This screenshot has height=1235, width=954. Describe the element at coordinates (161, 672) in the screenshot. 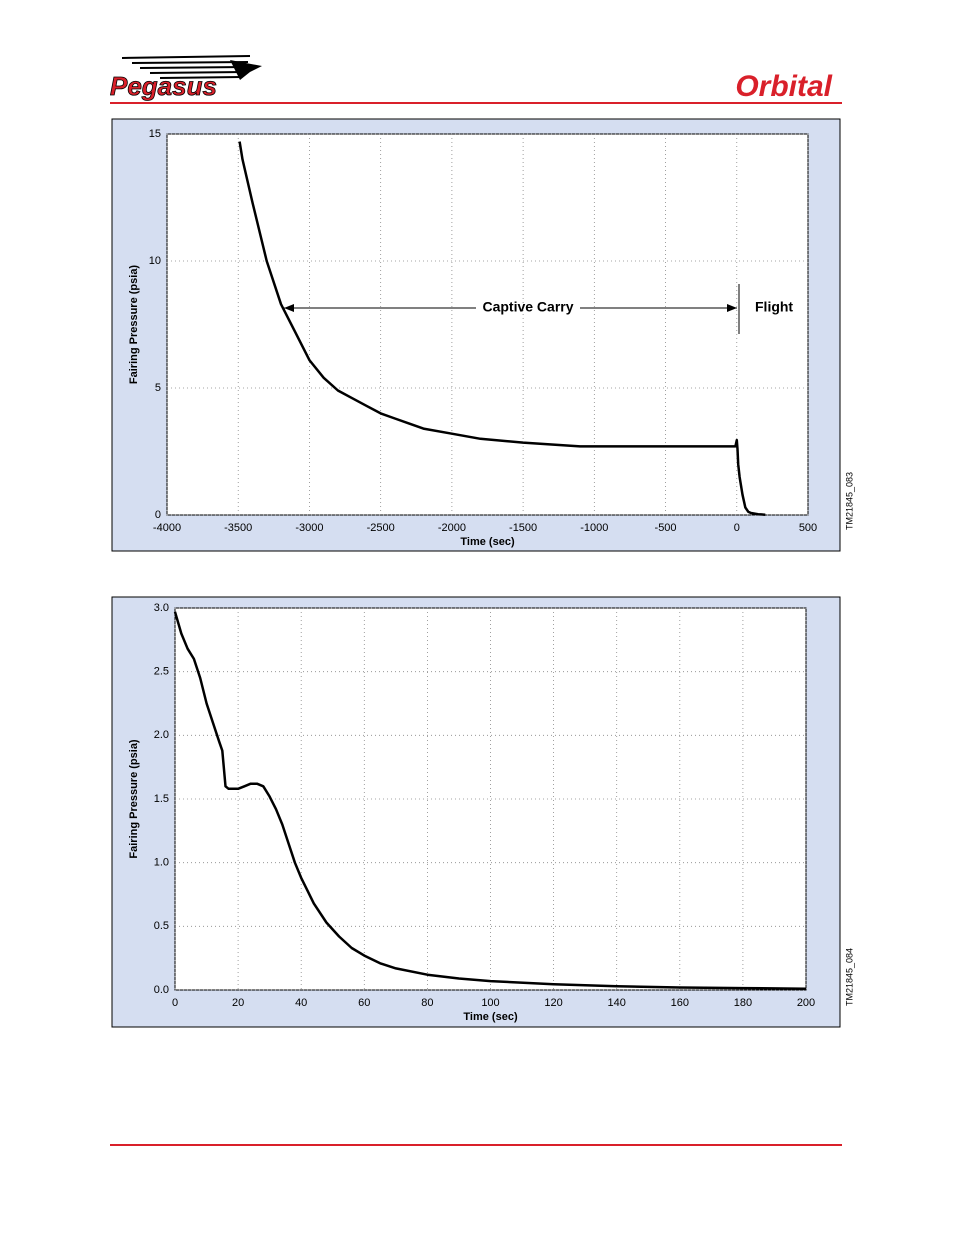

I see `y-tick-label: 2.5` at that location.